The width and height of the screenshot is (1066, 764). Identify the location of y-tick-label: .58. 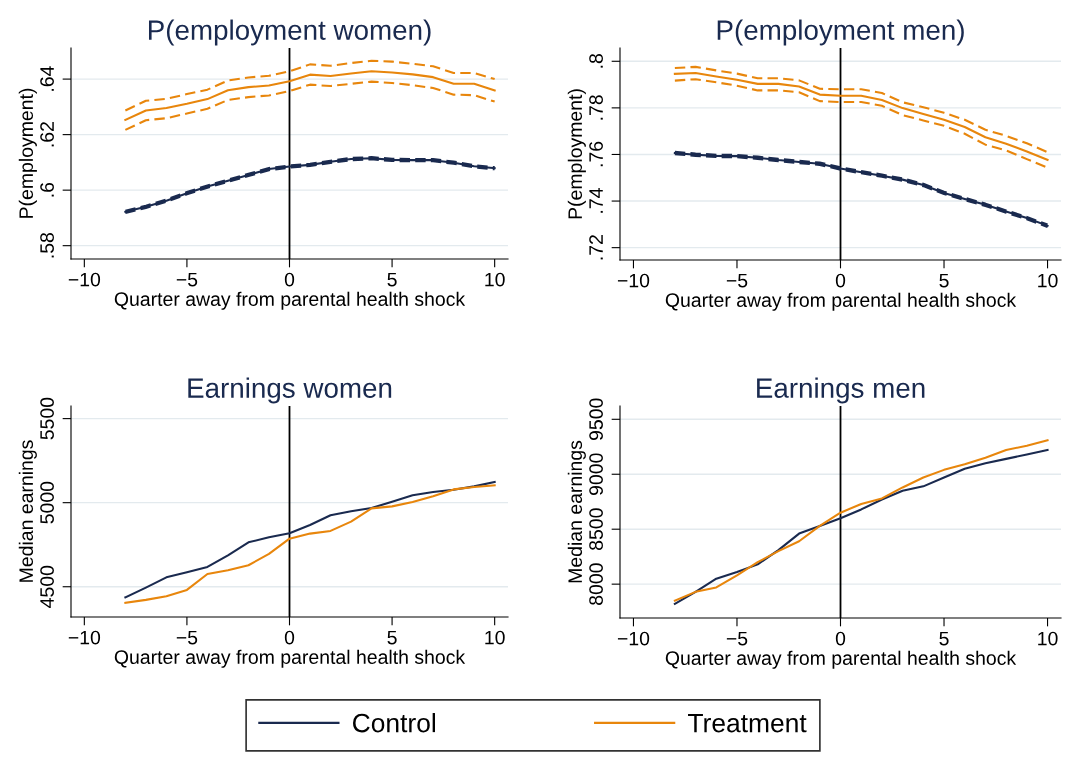
(47, 245).